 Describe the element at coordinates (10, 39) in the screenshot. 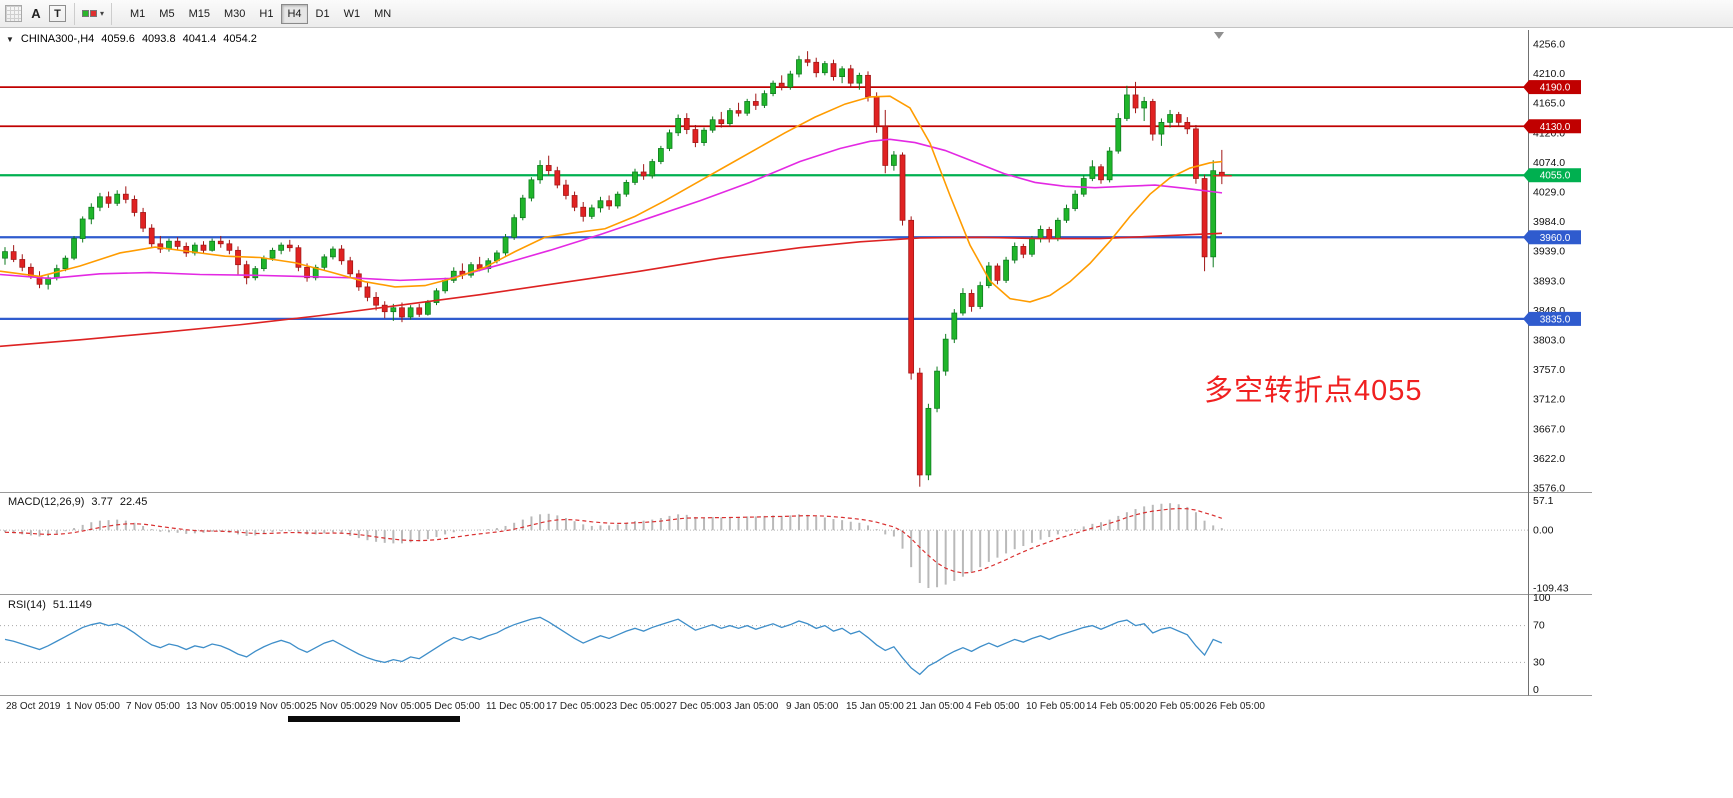

I see `chart-dropdown-icon: ▼` at that location.